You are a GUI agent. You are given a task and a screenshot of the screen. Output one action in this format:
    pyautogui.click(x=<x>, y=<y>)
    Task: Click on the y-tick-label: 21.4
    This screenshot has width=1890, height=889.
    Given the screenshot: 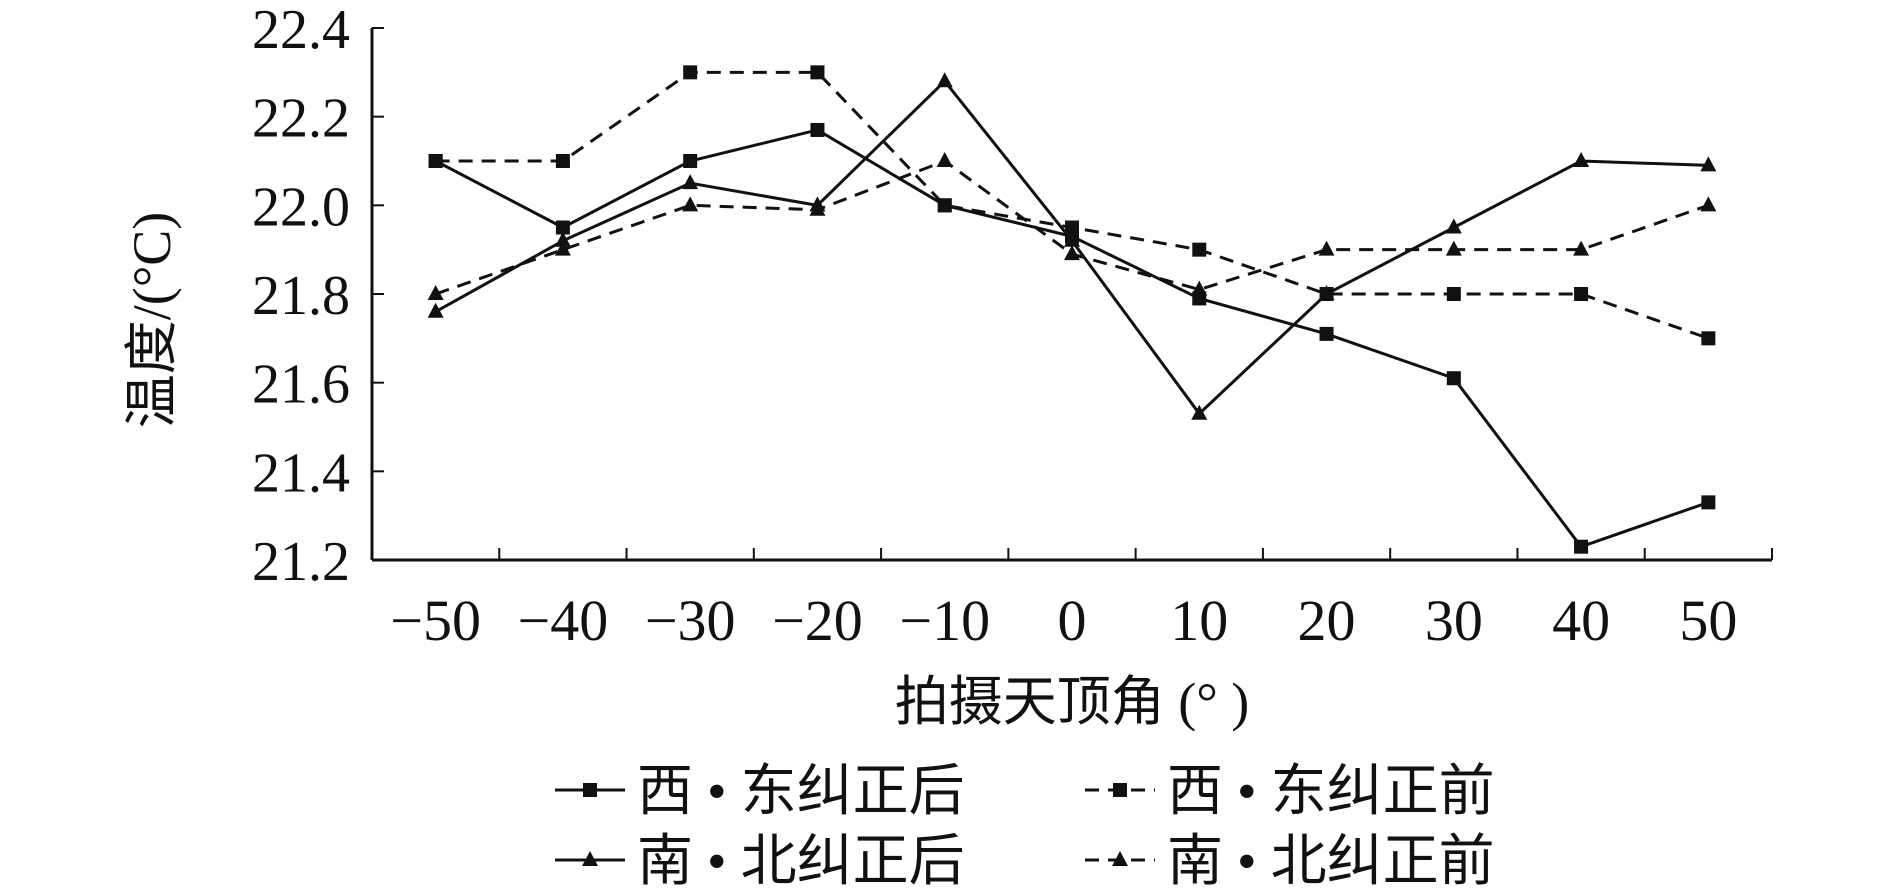 What is the action you would take?
    pyautogui.click(x=301, y=473)
    